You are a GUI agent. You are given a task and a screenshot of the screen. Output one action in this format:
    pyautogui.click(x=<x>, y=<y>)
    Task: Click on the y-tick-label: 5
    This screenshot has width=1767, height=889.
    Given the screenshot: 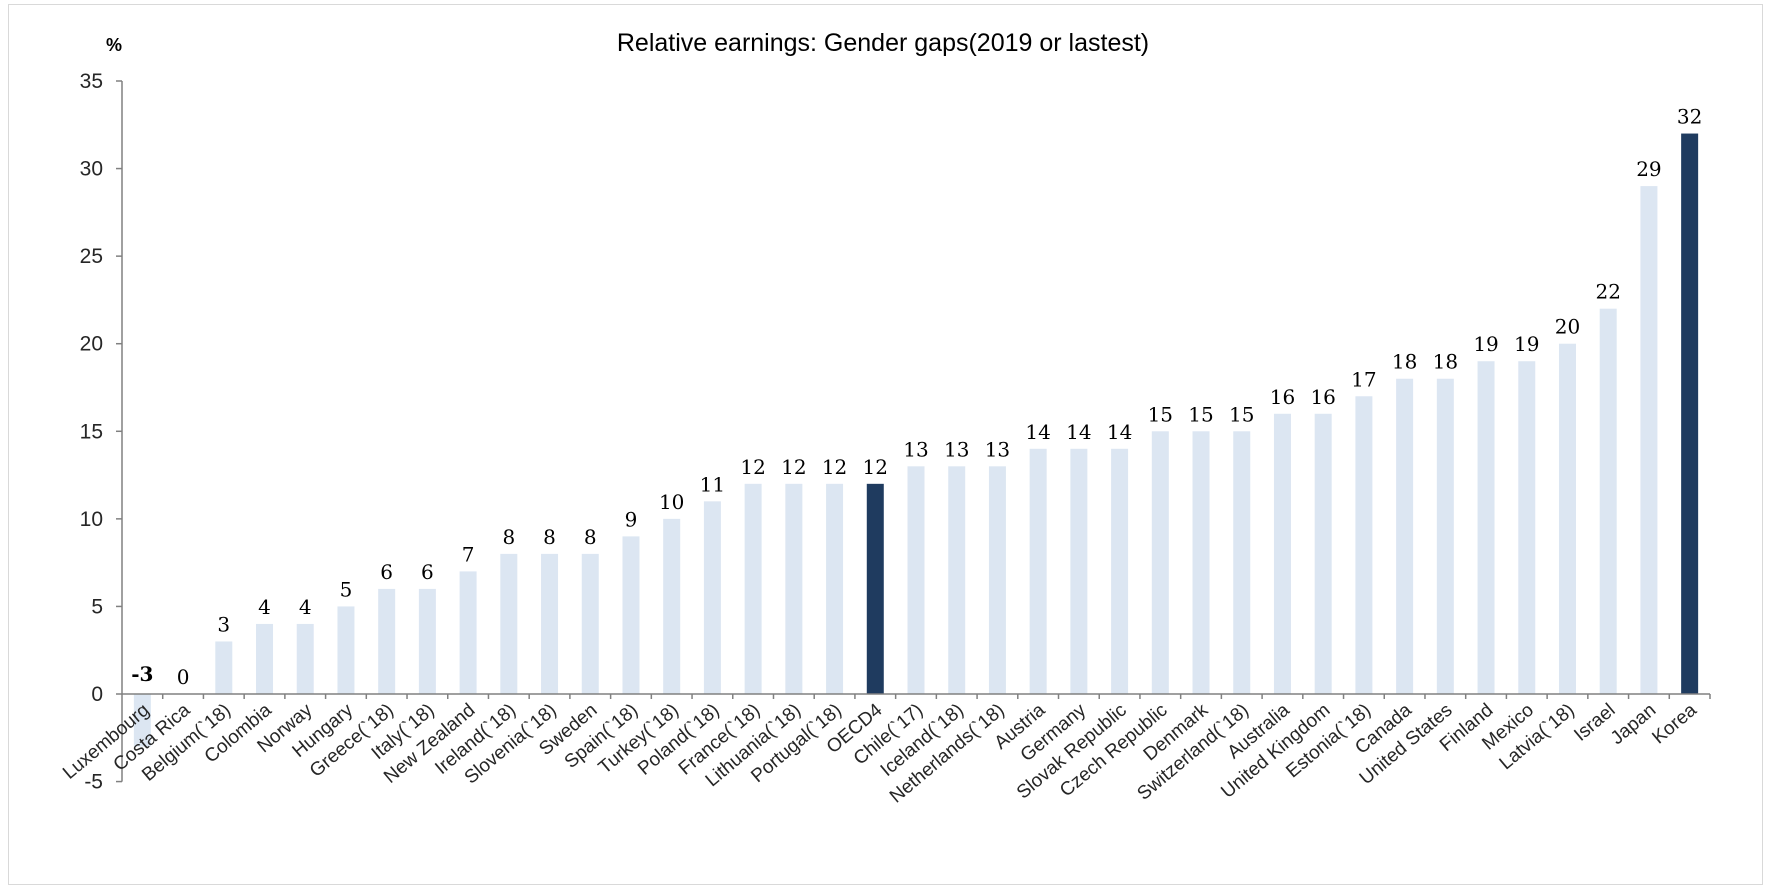 What is the action you would take?
    pyautogui.click(x=97, y=606)
    